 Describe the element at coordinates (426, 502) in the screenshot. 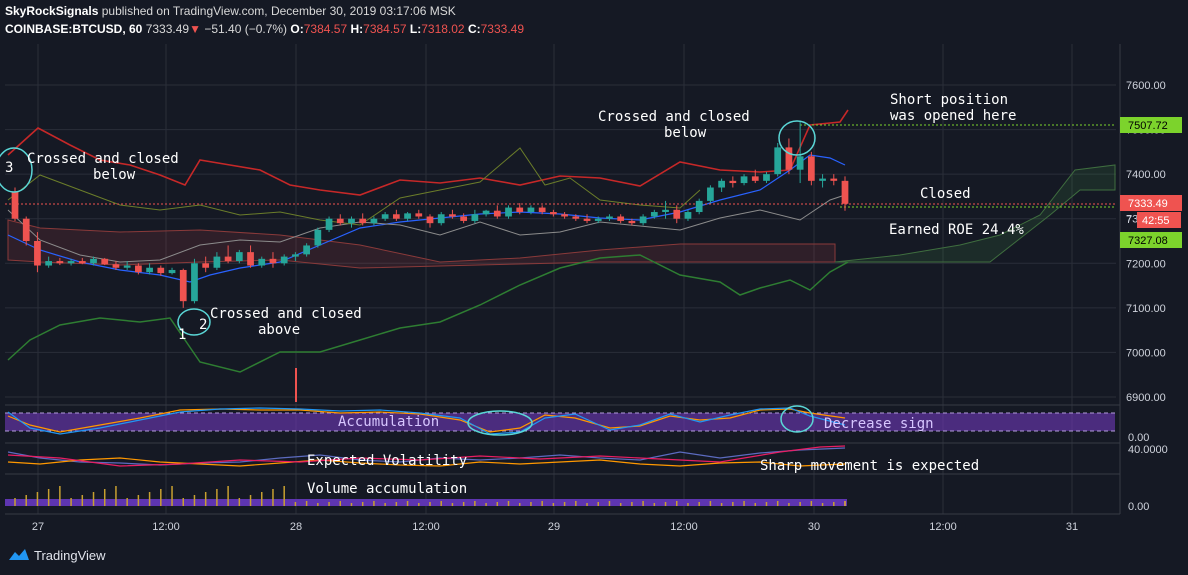

I see `volume-band` at that location.